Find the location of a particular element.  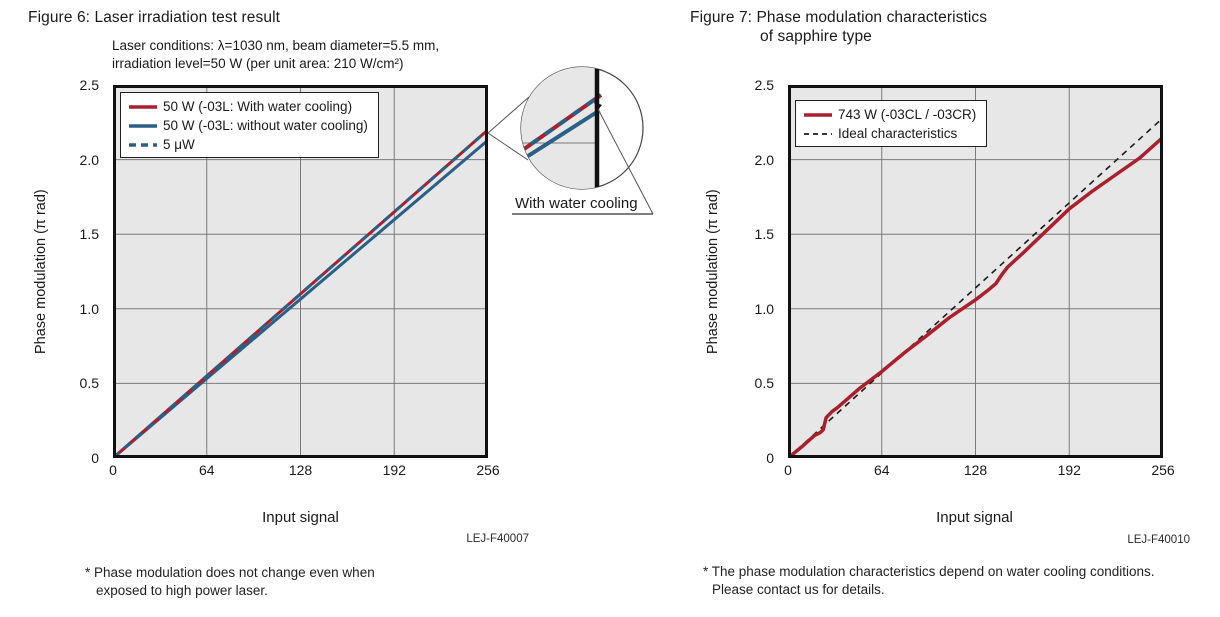

legend-item: 50 W (-03L: With water cooling) is located at coordinates (248, 106).